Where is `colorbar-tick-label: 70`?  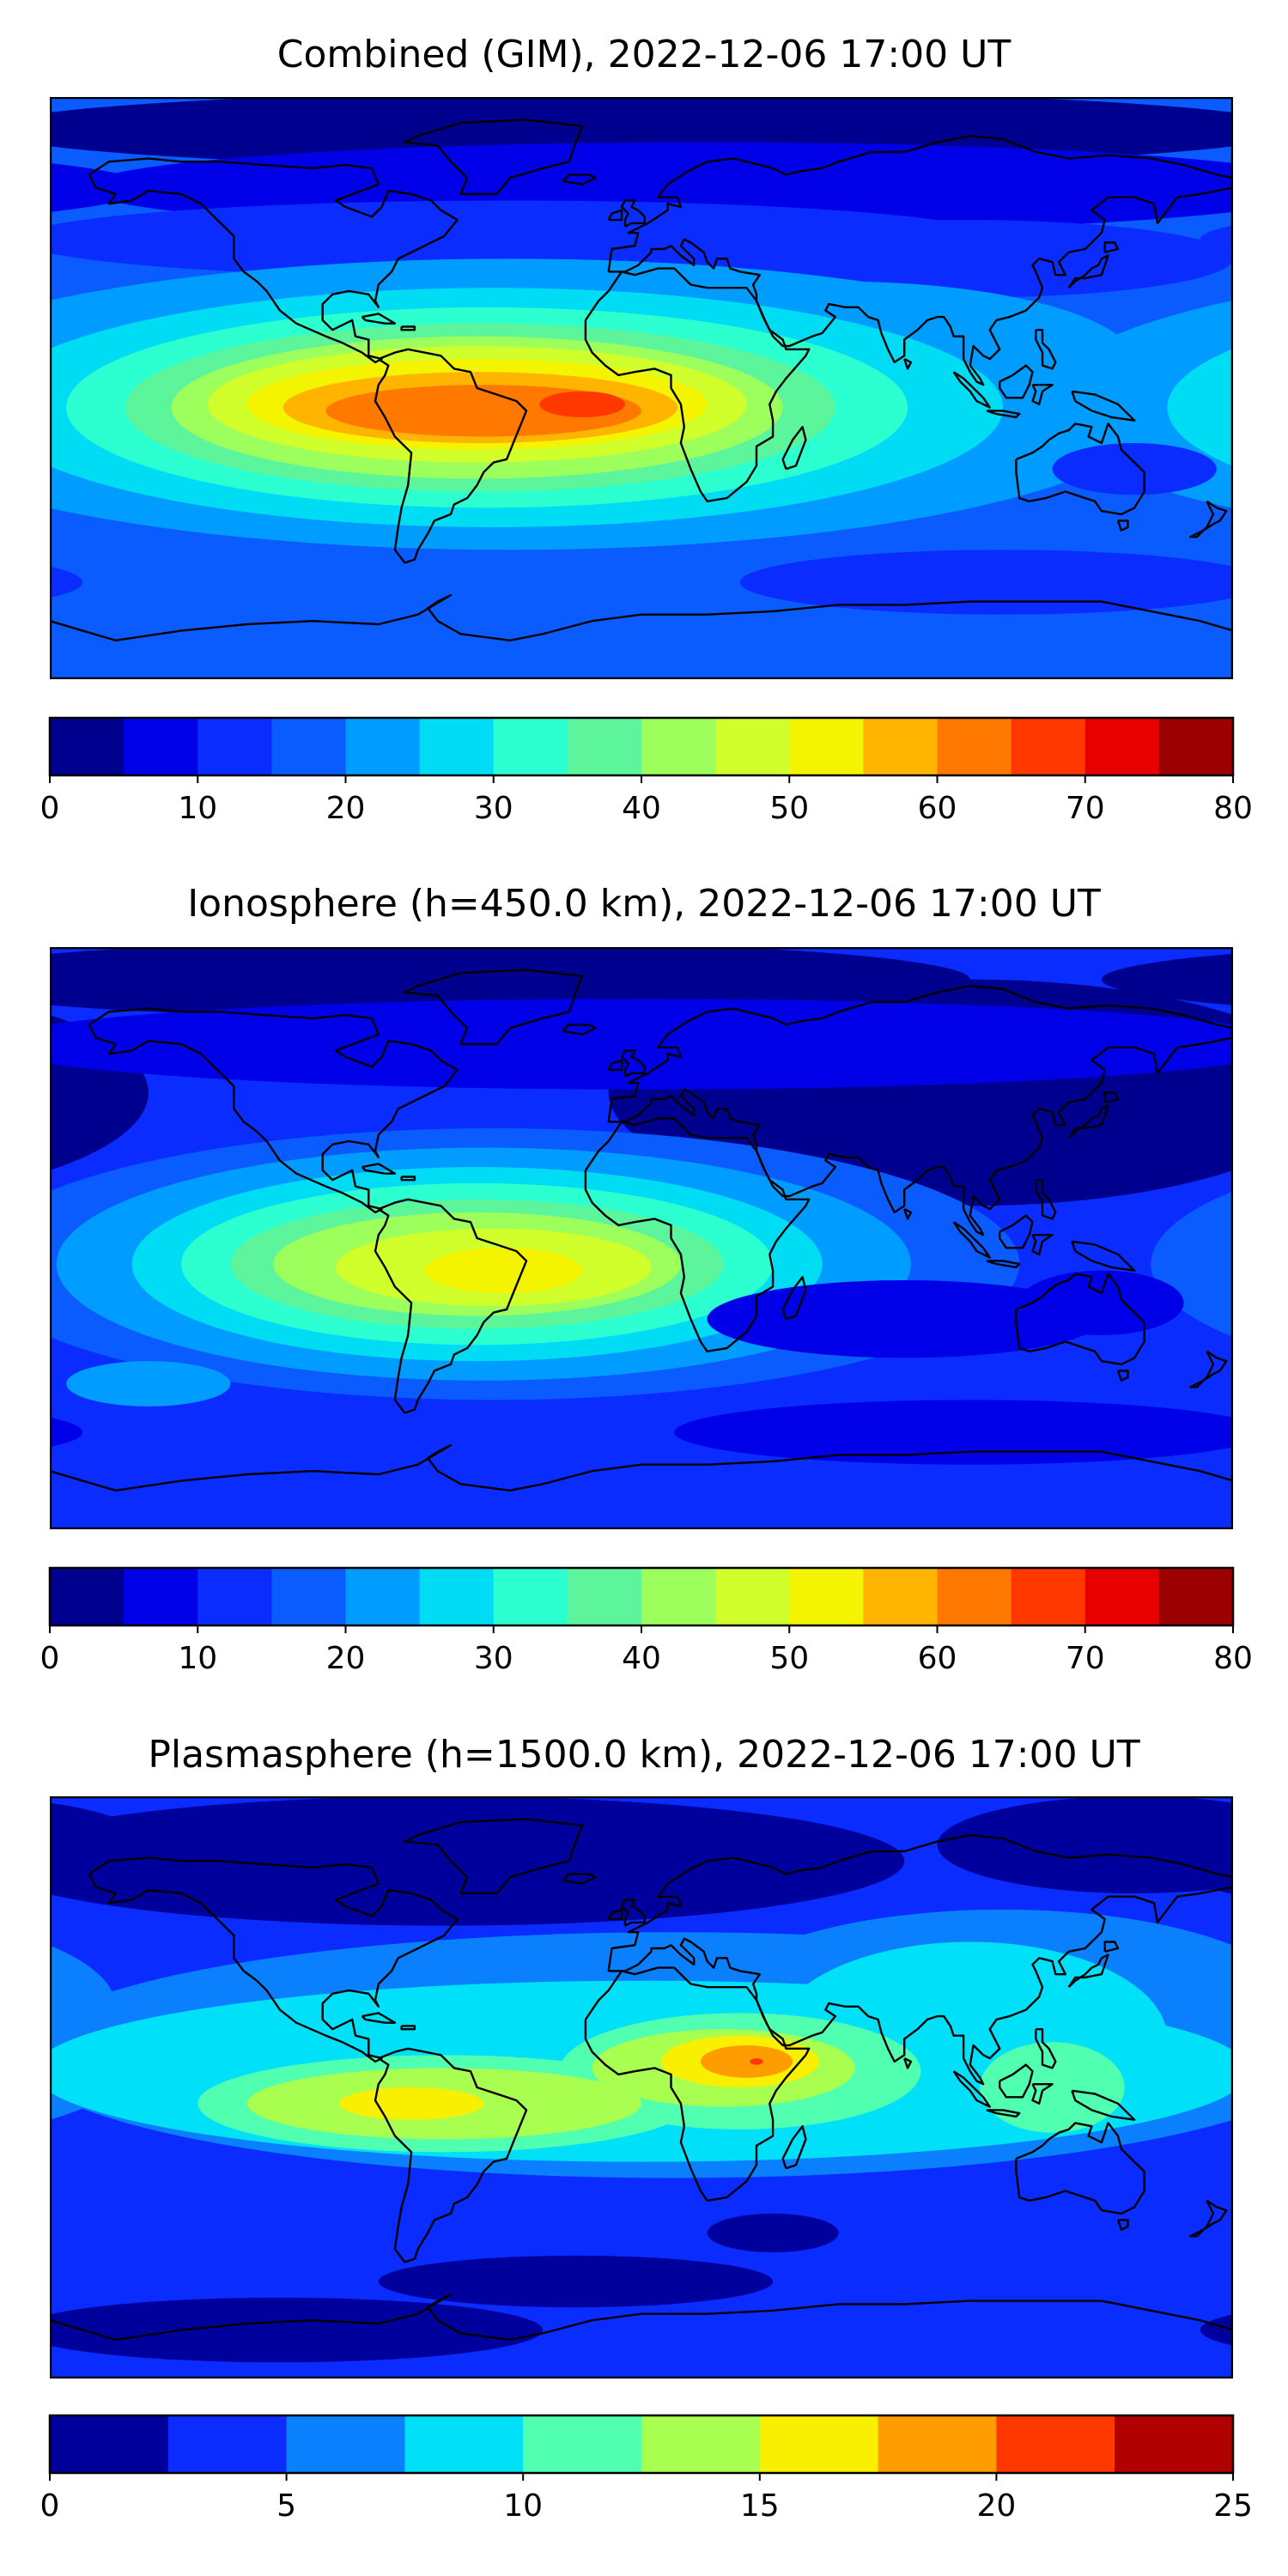
colorbar-tick-label: 70 is located at coordinates (1085, 808).